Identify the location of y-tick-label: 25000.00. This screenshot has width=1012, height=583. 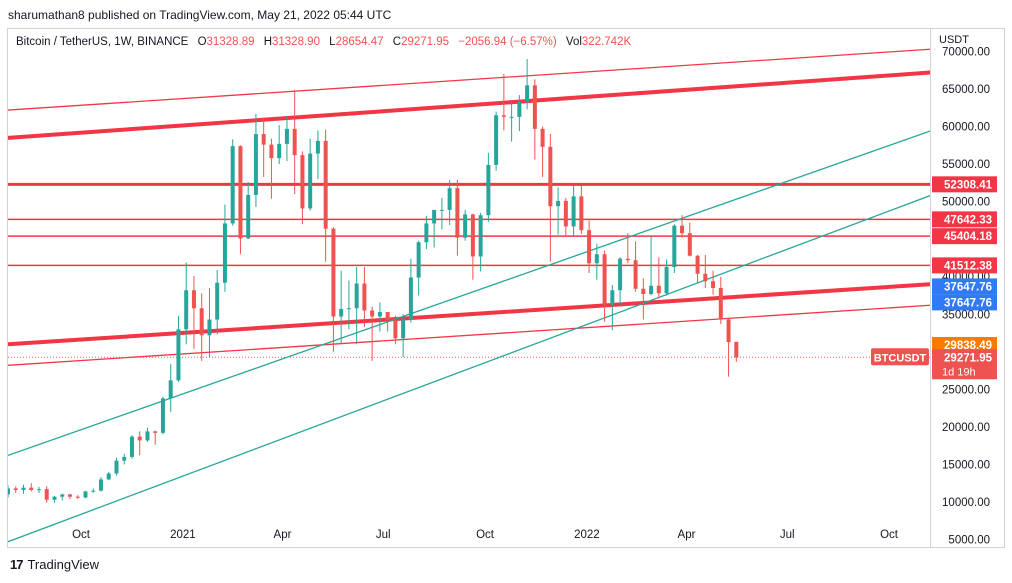
(966, 390).